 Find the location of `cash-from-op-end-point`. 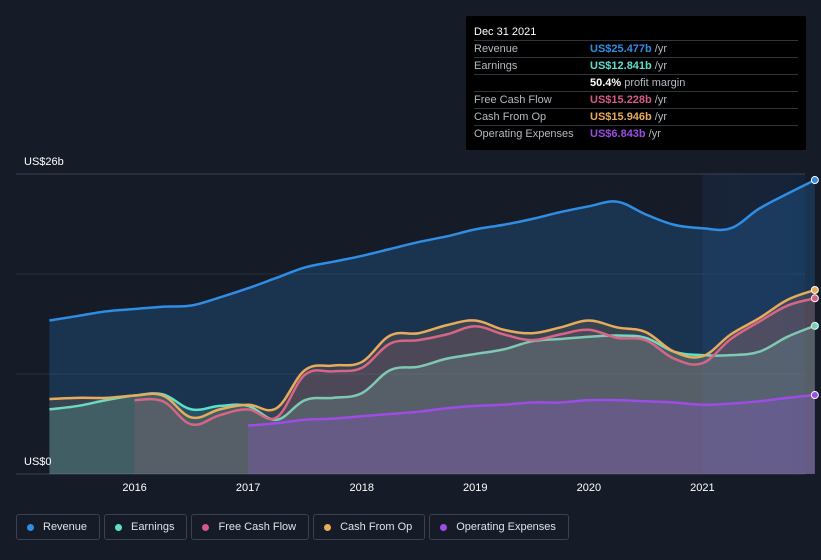

cash-from-op-end-point is located at coordinates (814, 290).